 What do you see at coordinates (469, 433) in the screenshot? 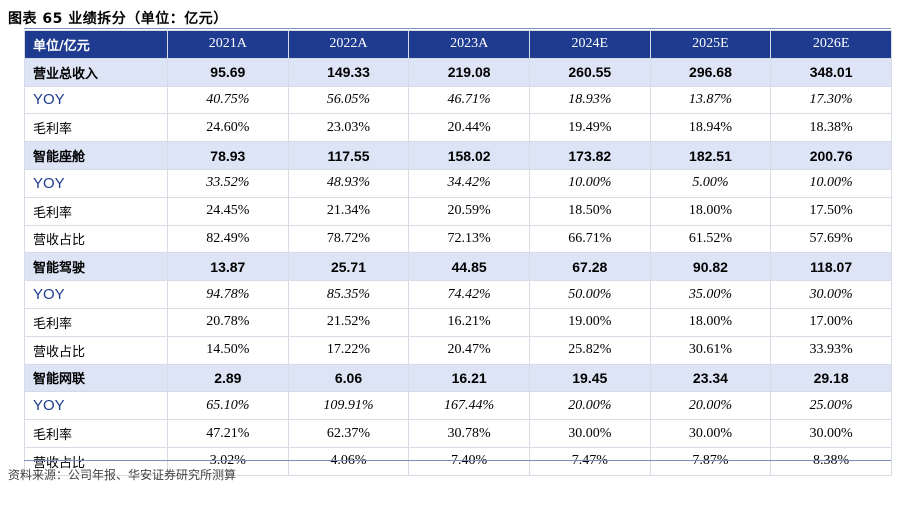
I see `value-cell: 30.78%` at bounding box center [469, 433].